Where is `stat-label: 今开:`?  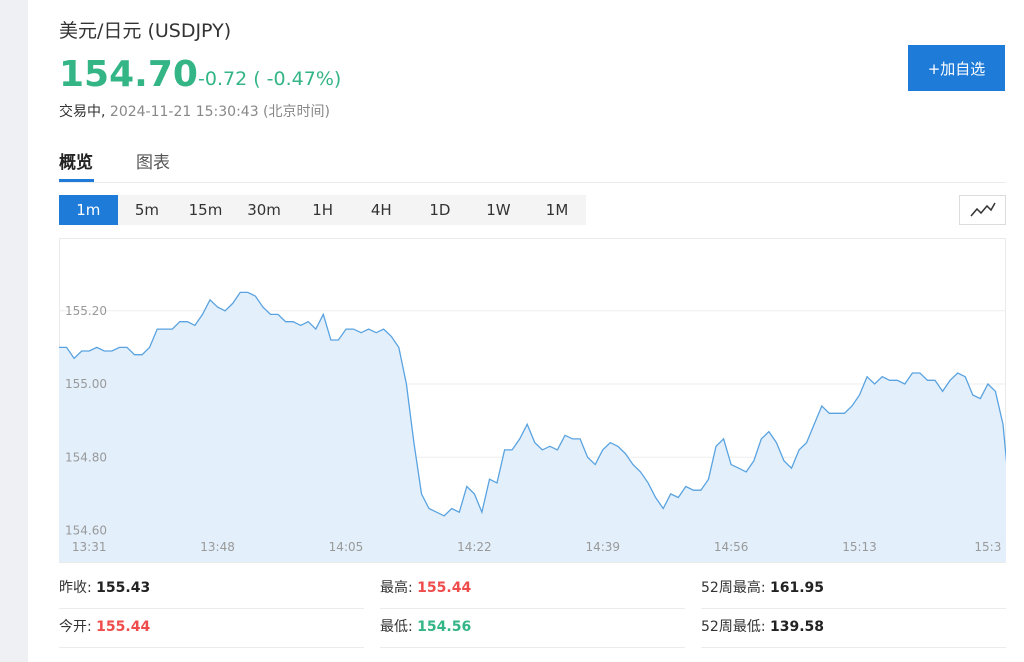 stat-label: 今开: is located at coordinates (75, 627).